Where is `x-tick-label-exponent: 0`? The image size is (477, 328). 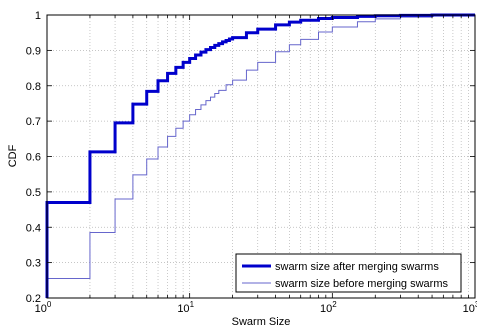
x-tick-label-exponent: 0 is located at coordinates (49, 304).